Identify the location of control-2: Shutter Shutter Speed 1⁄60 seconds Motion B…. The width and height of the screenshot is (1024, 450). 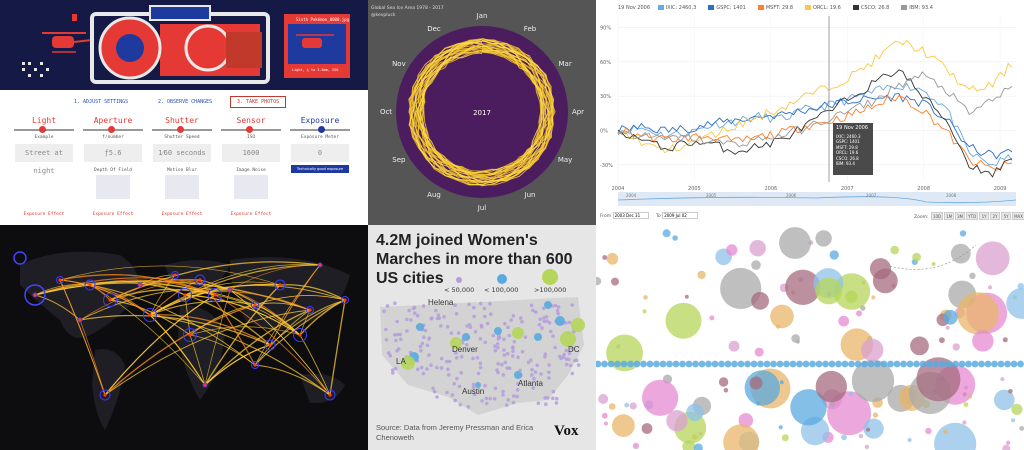
(182, 170).